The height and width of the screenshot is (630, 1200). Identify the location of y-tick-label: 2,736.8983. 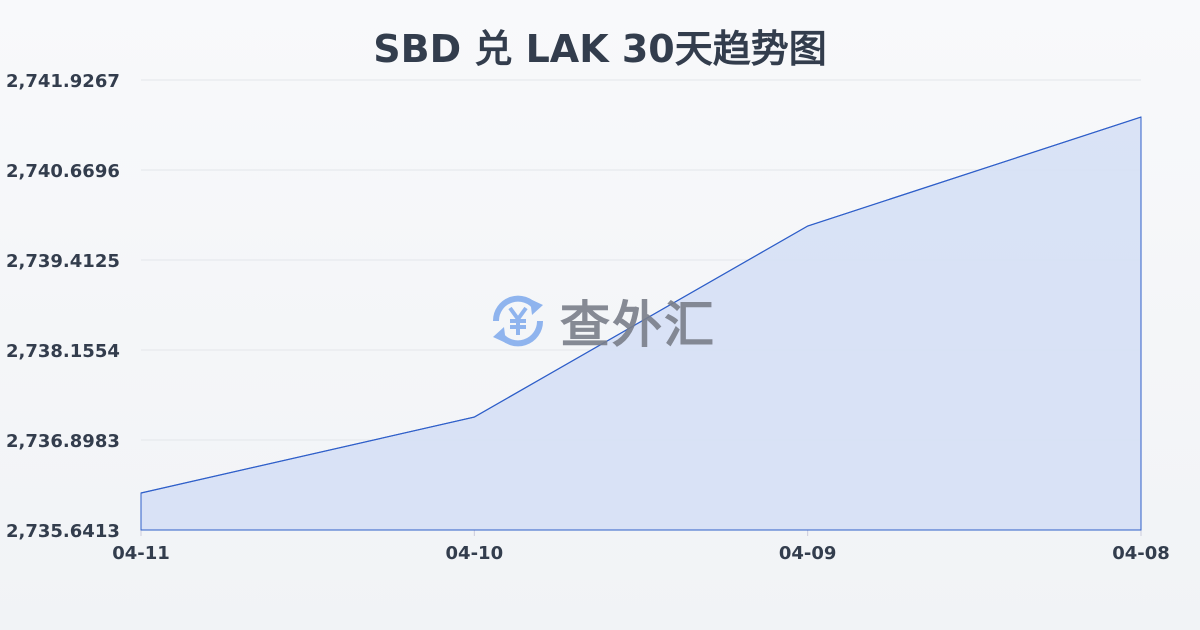
(63, 441).